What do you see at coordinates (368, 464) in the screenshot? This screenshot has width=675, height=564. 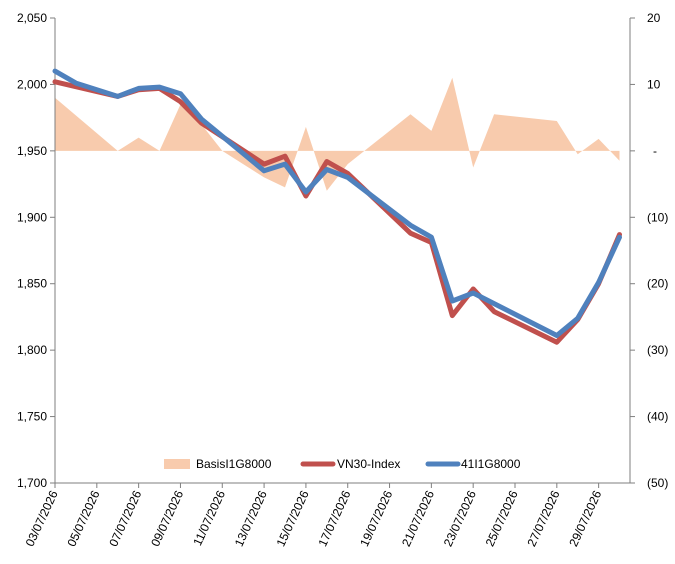 I see `legend-label-vn30-index: VN30-Index` at bounding box center [368, 464].